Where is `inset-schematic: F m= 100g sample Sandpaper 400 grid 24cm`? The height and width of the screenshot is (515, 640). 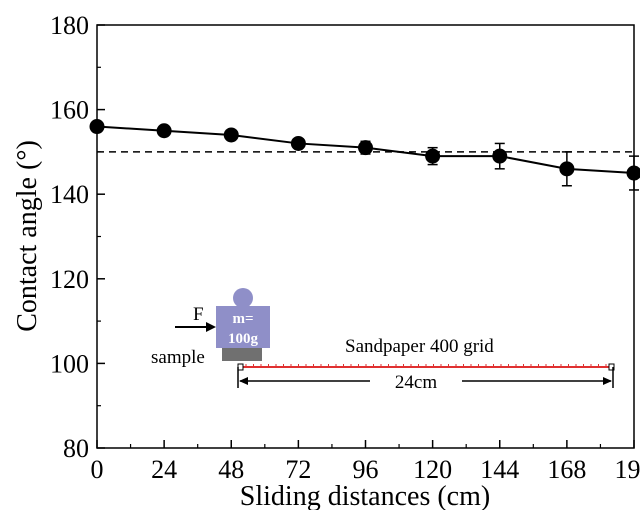
inset-schematic: F m= 100g sample Sandpaper 400 grid 24cm is located at coordinates (382, 340).